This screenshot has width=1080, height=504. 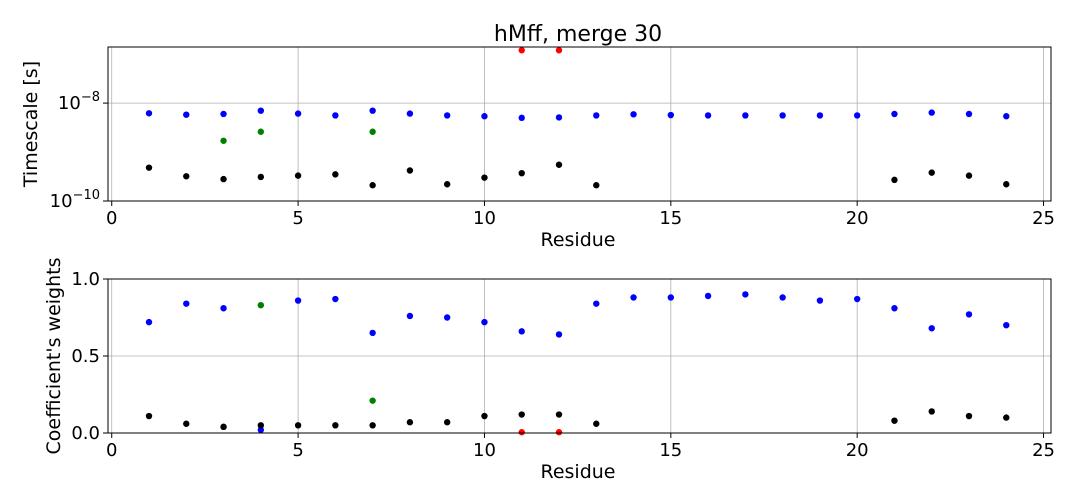 I want to click on timescale-x-tick-label: 5, so click(x=297, y=218).